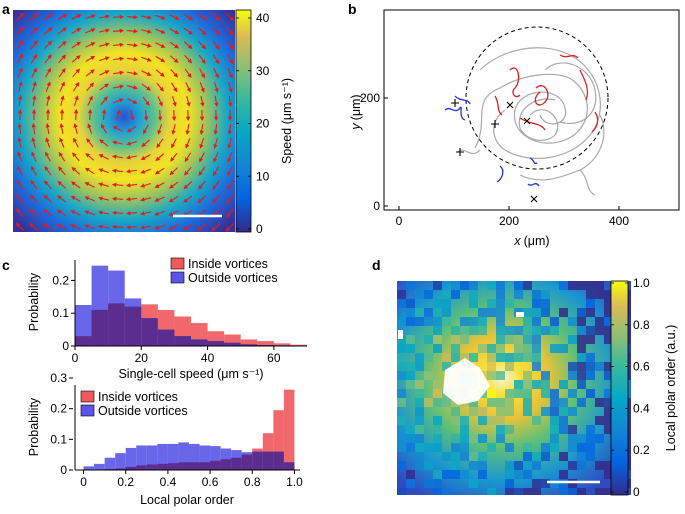  Describe the element at coordinates (492, 141) in the screenshot. I see `blue-trajectories` at that location.